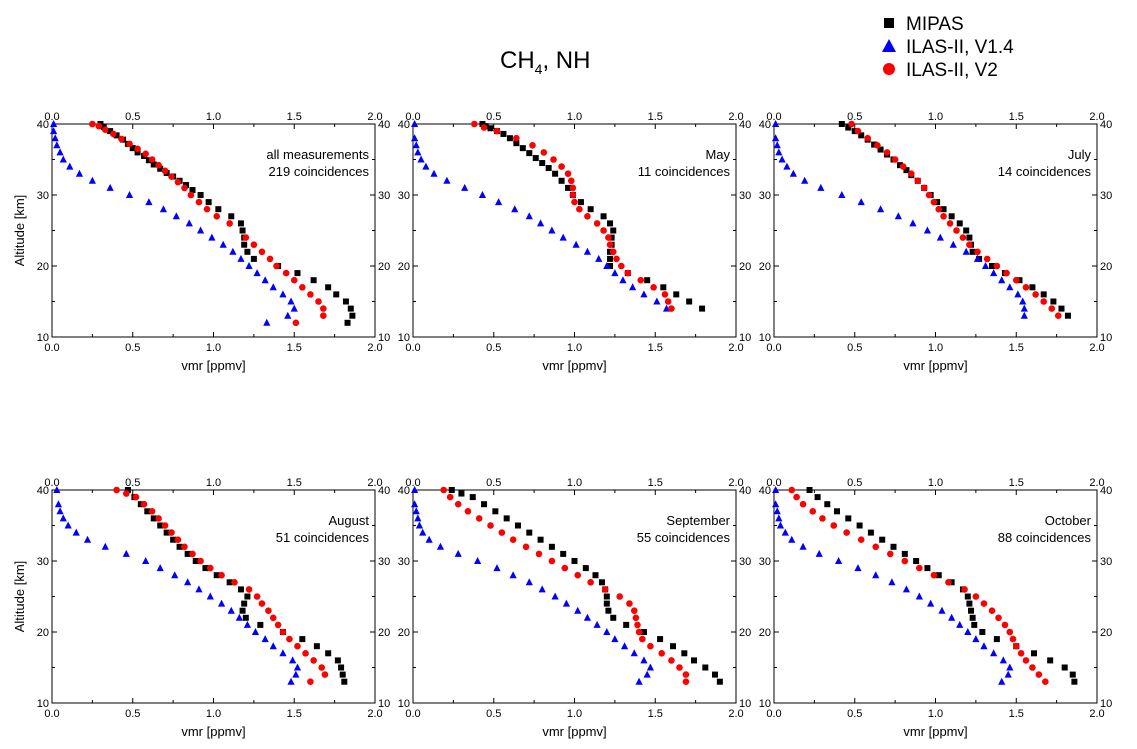  I want to click on x-tick-label-top: 1.5, so click(1016, 117).